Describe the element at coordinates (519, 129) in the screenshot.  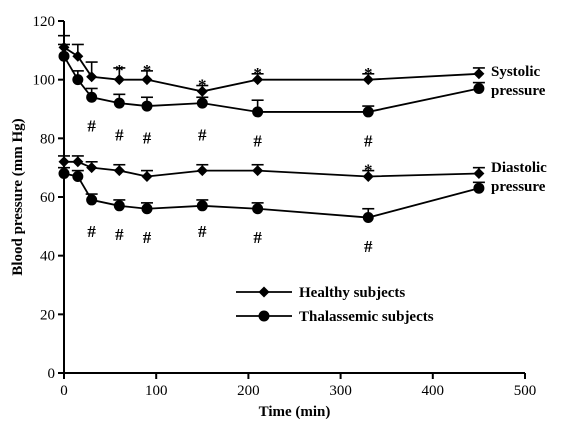
I see `series-labels: Systolic pressure Diastolic pressure` at that location.